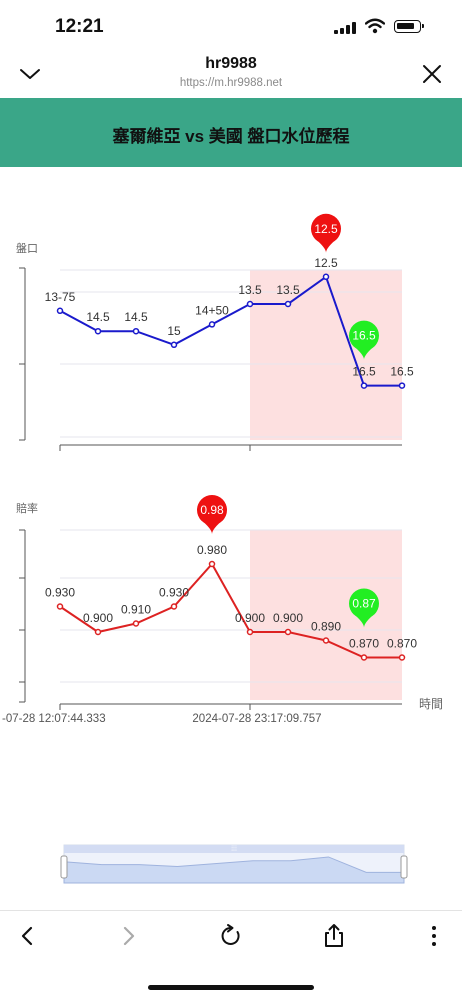 This screenshot has height=1000, width=462. I want to click on chart2-x-axis-label: 時間, so click(431, 704).